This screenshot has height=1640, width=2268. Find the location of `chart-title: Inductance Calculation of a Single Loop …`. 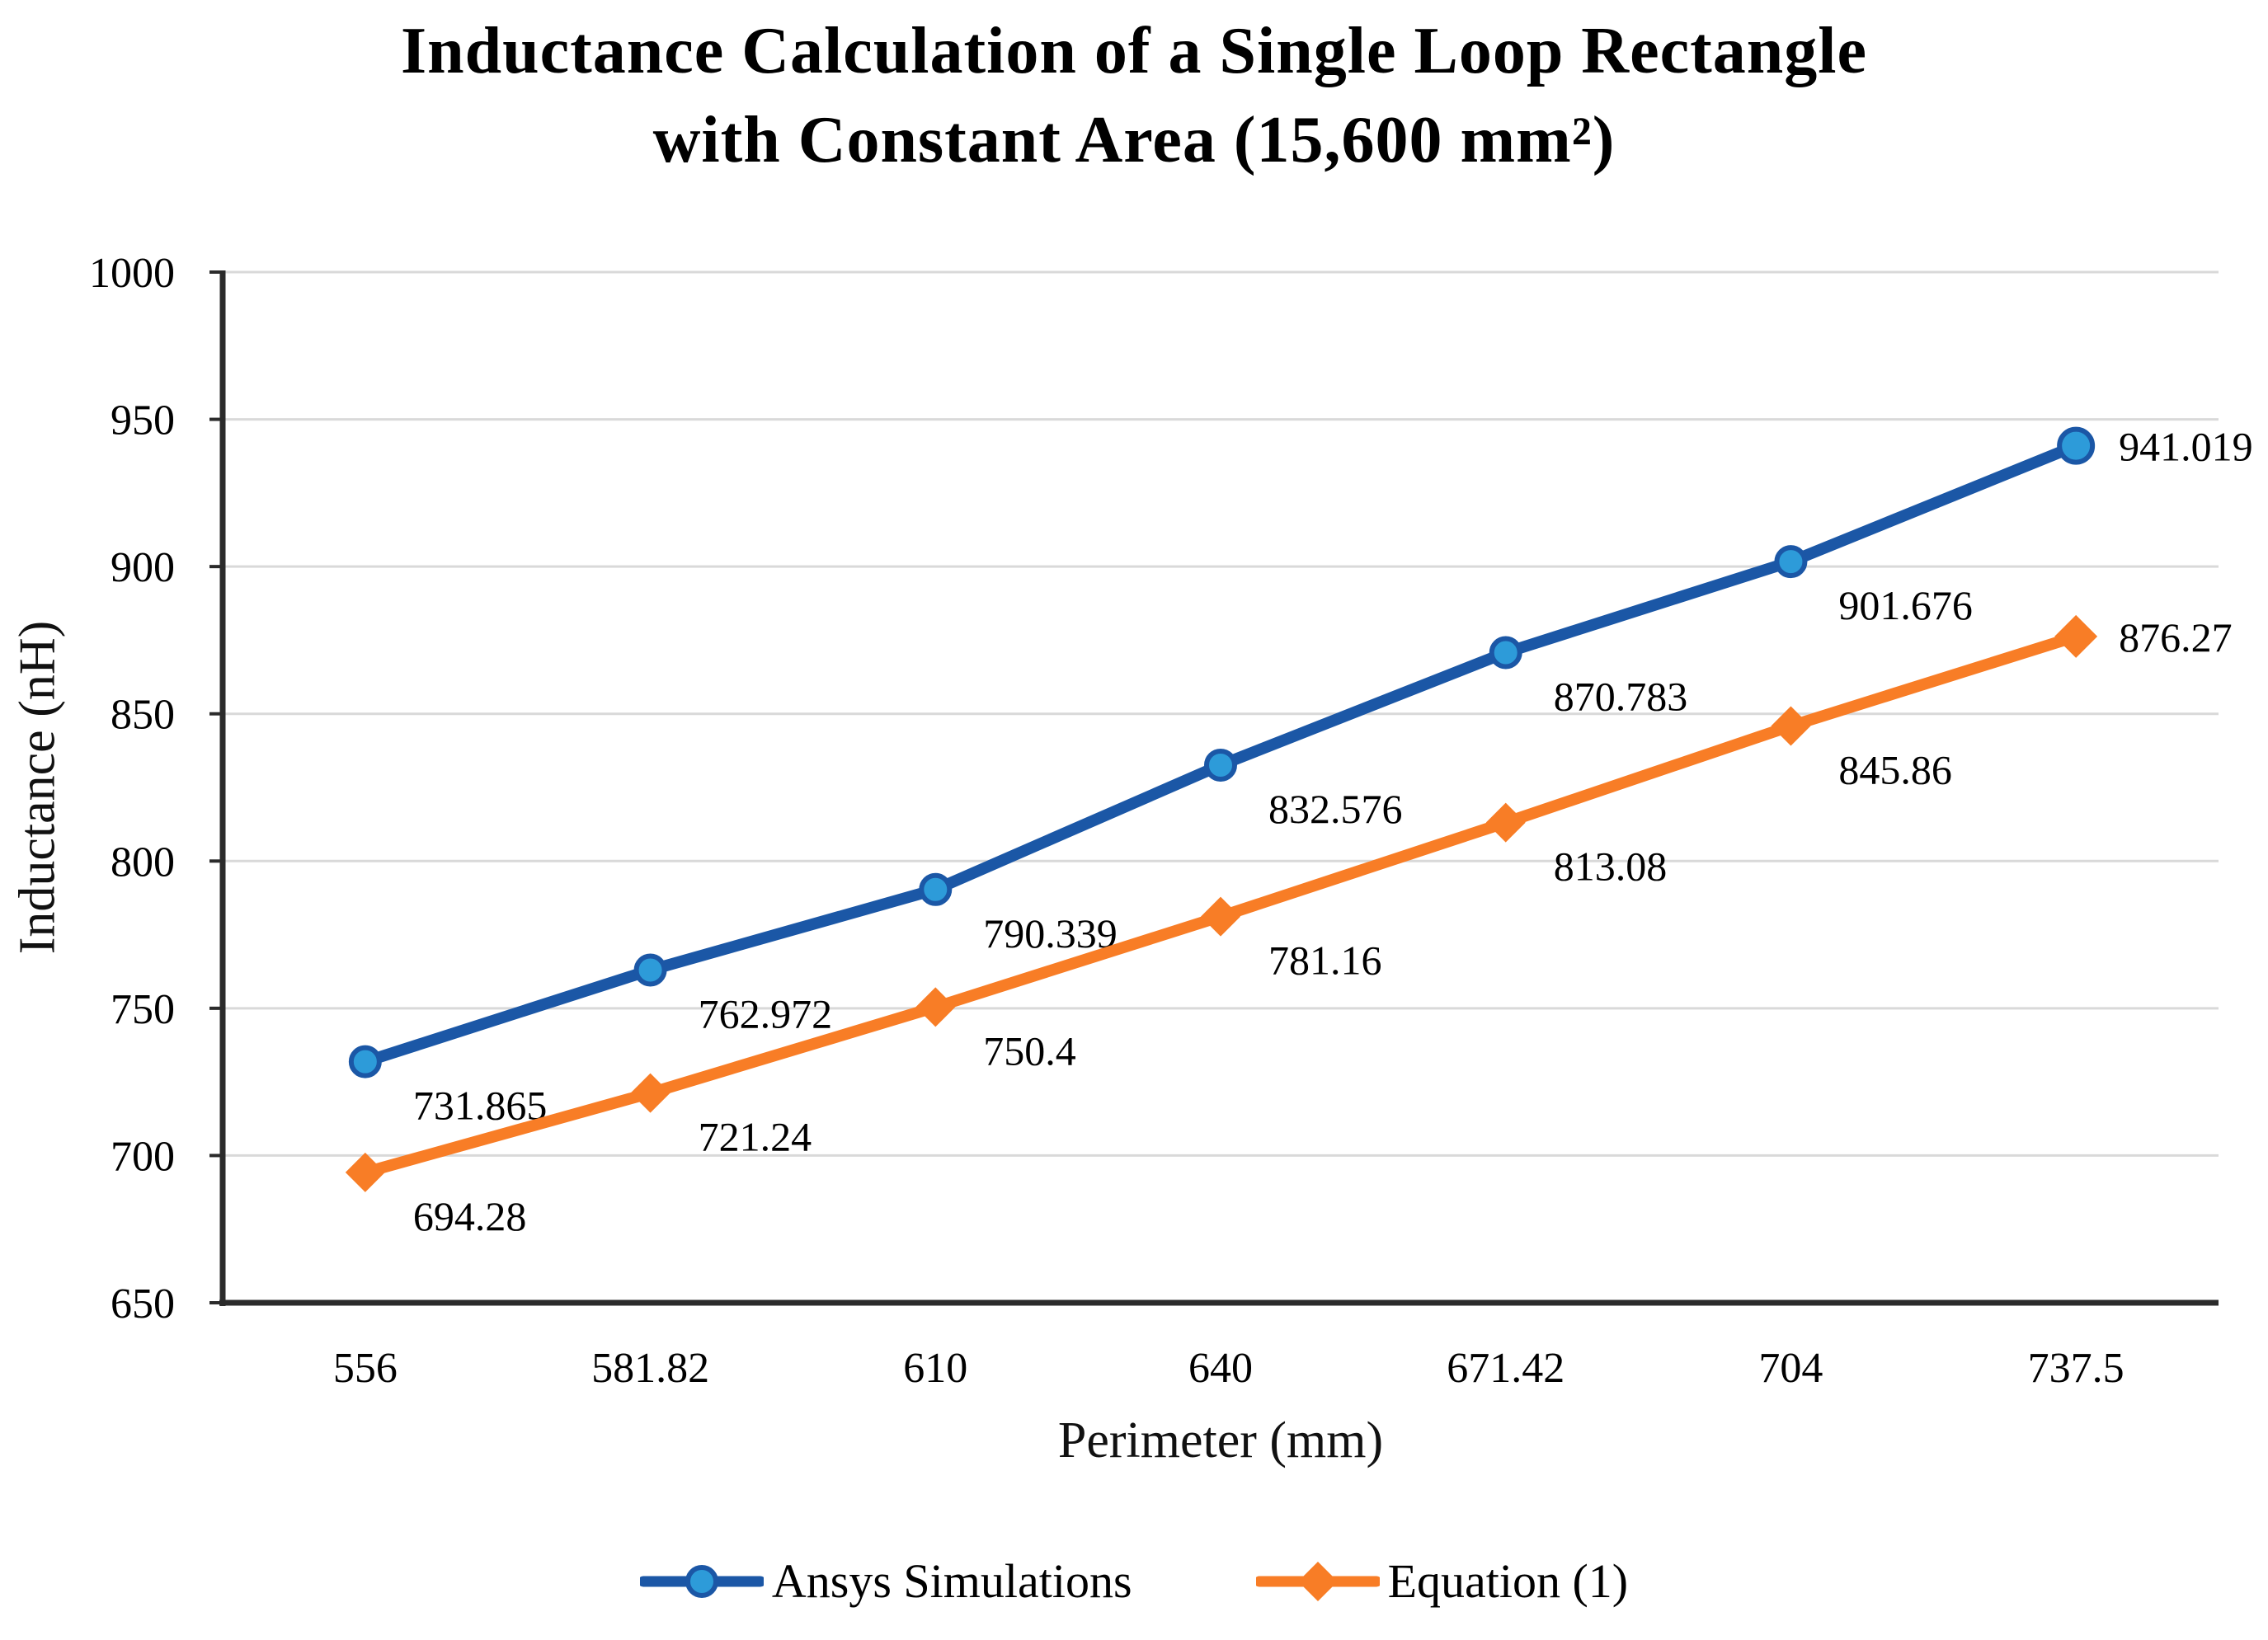

chart-title: Inductance Calculation of a Single Loop … is located at coordinates (1134, 96).